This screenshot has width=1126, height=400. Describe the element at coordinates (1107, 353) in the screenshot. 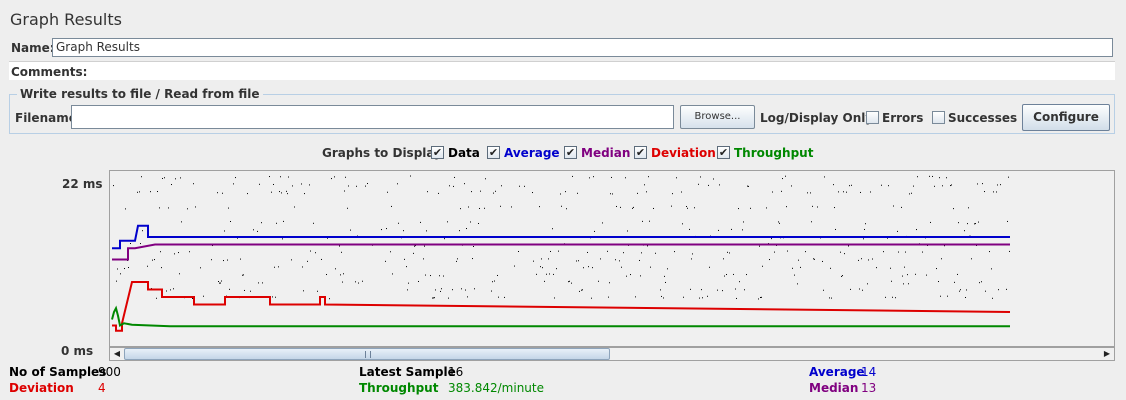

I see `scroll-right-icon: ▶` at that location.